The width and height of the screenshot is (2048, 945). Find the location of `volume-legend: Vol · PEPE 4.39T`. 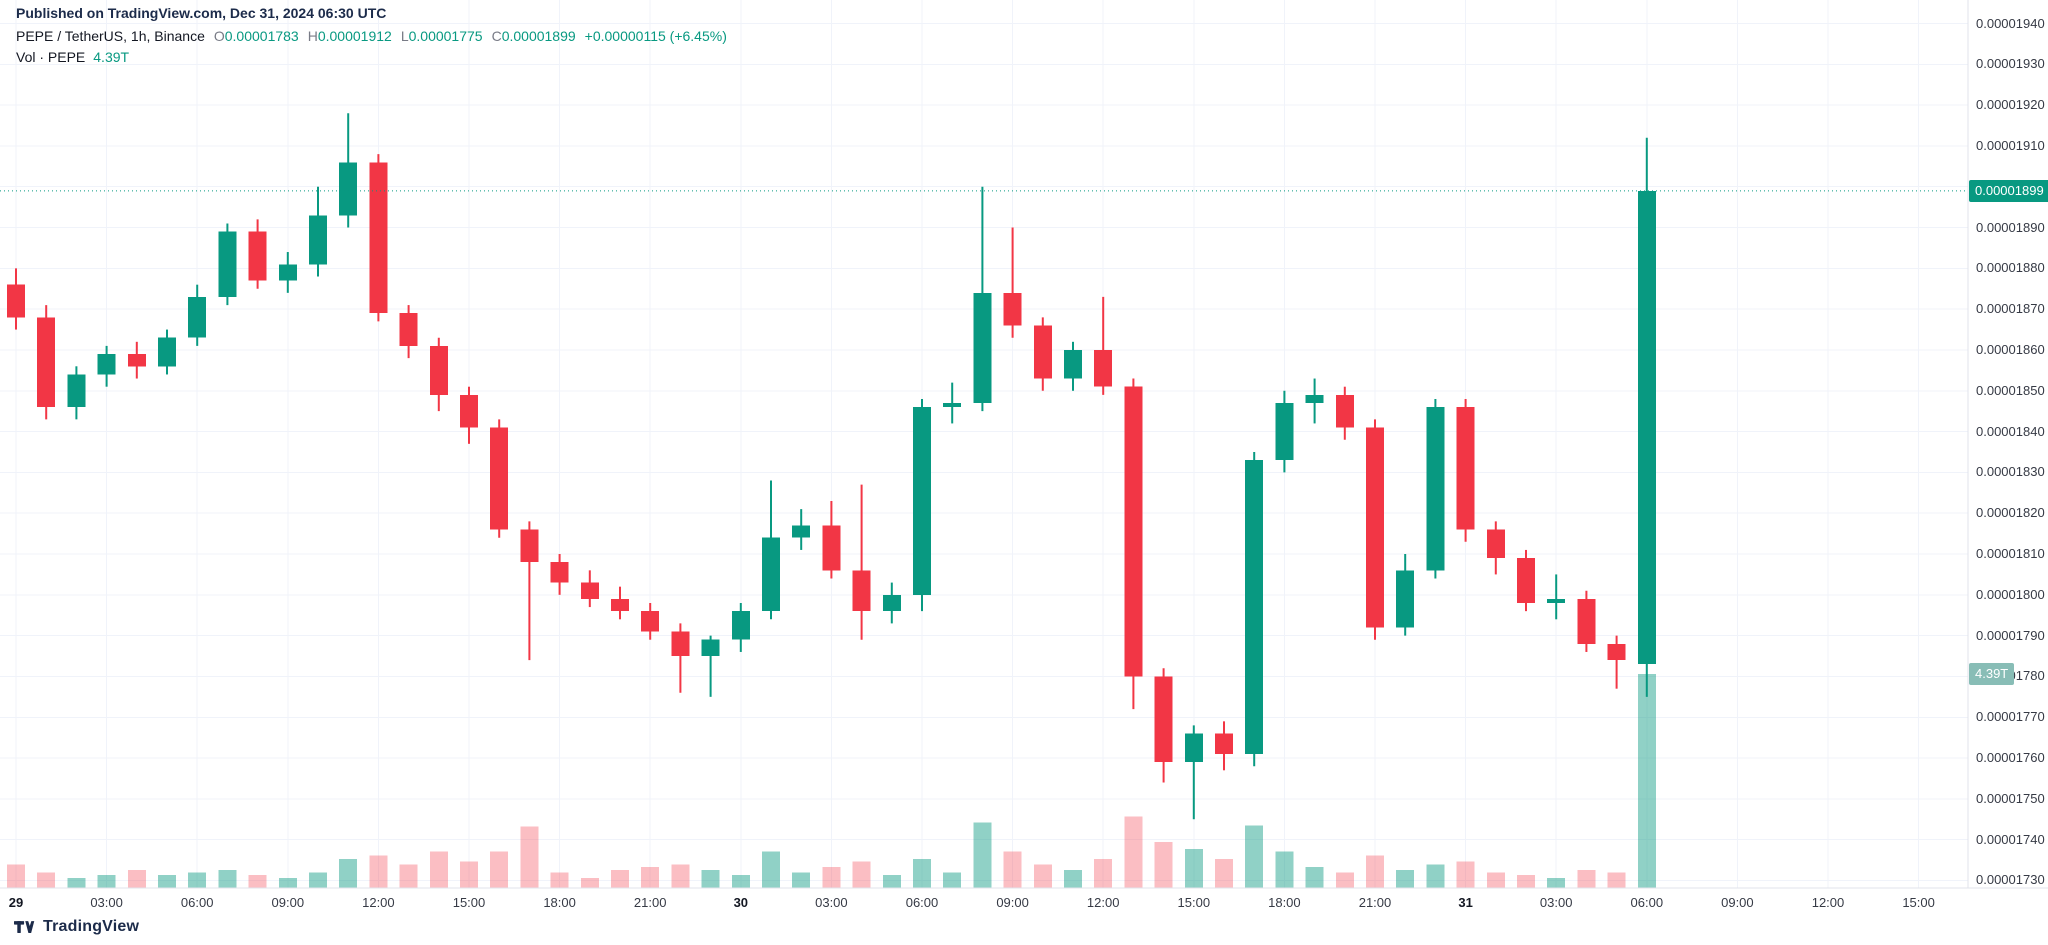

volume-legend: Vol · PEPE 4.39T is located at coordinates (72, 57).